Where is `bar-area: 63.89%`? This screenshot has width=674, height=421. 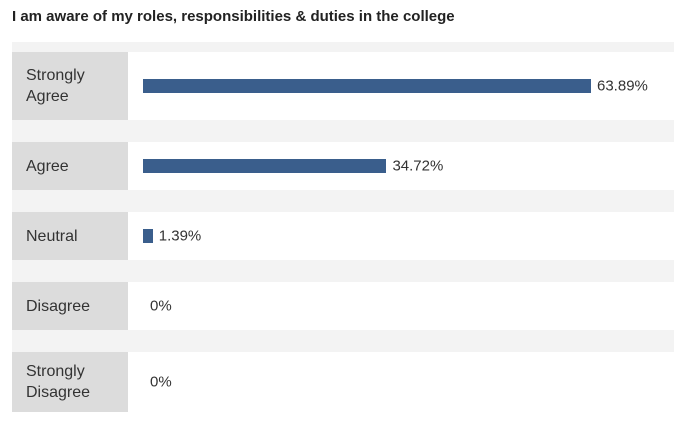
bar-area: 63.89% is located at coordinates (408, 86).